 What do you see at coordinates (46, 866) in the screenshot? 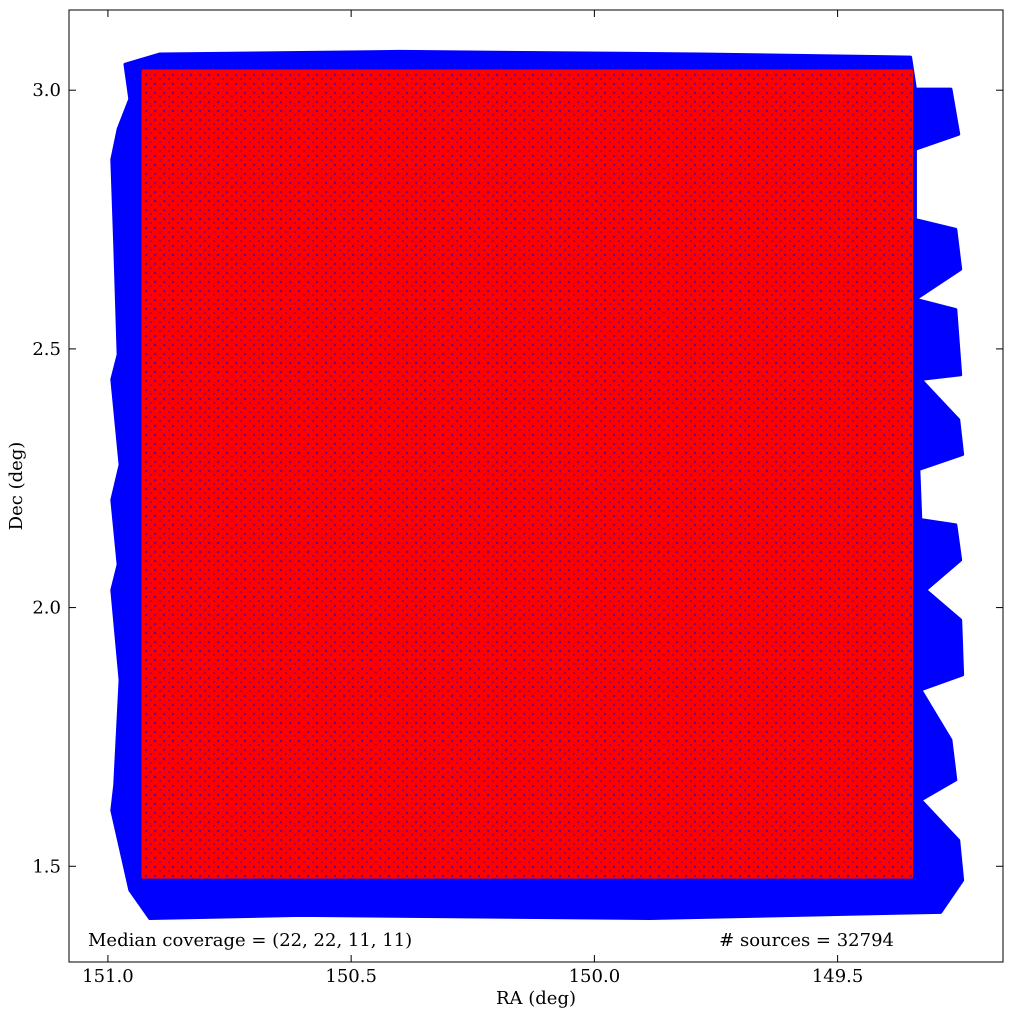
I see `y-tick-label: 1.5` at bounding box center [46, 866].